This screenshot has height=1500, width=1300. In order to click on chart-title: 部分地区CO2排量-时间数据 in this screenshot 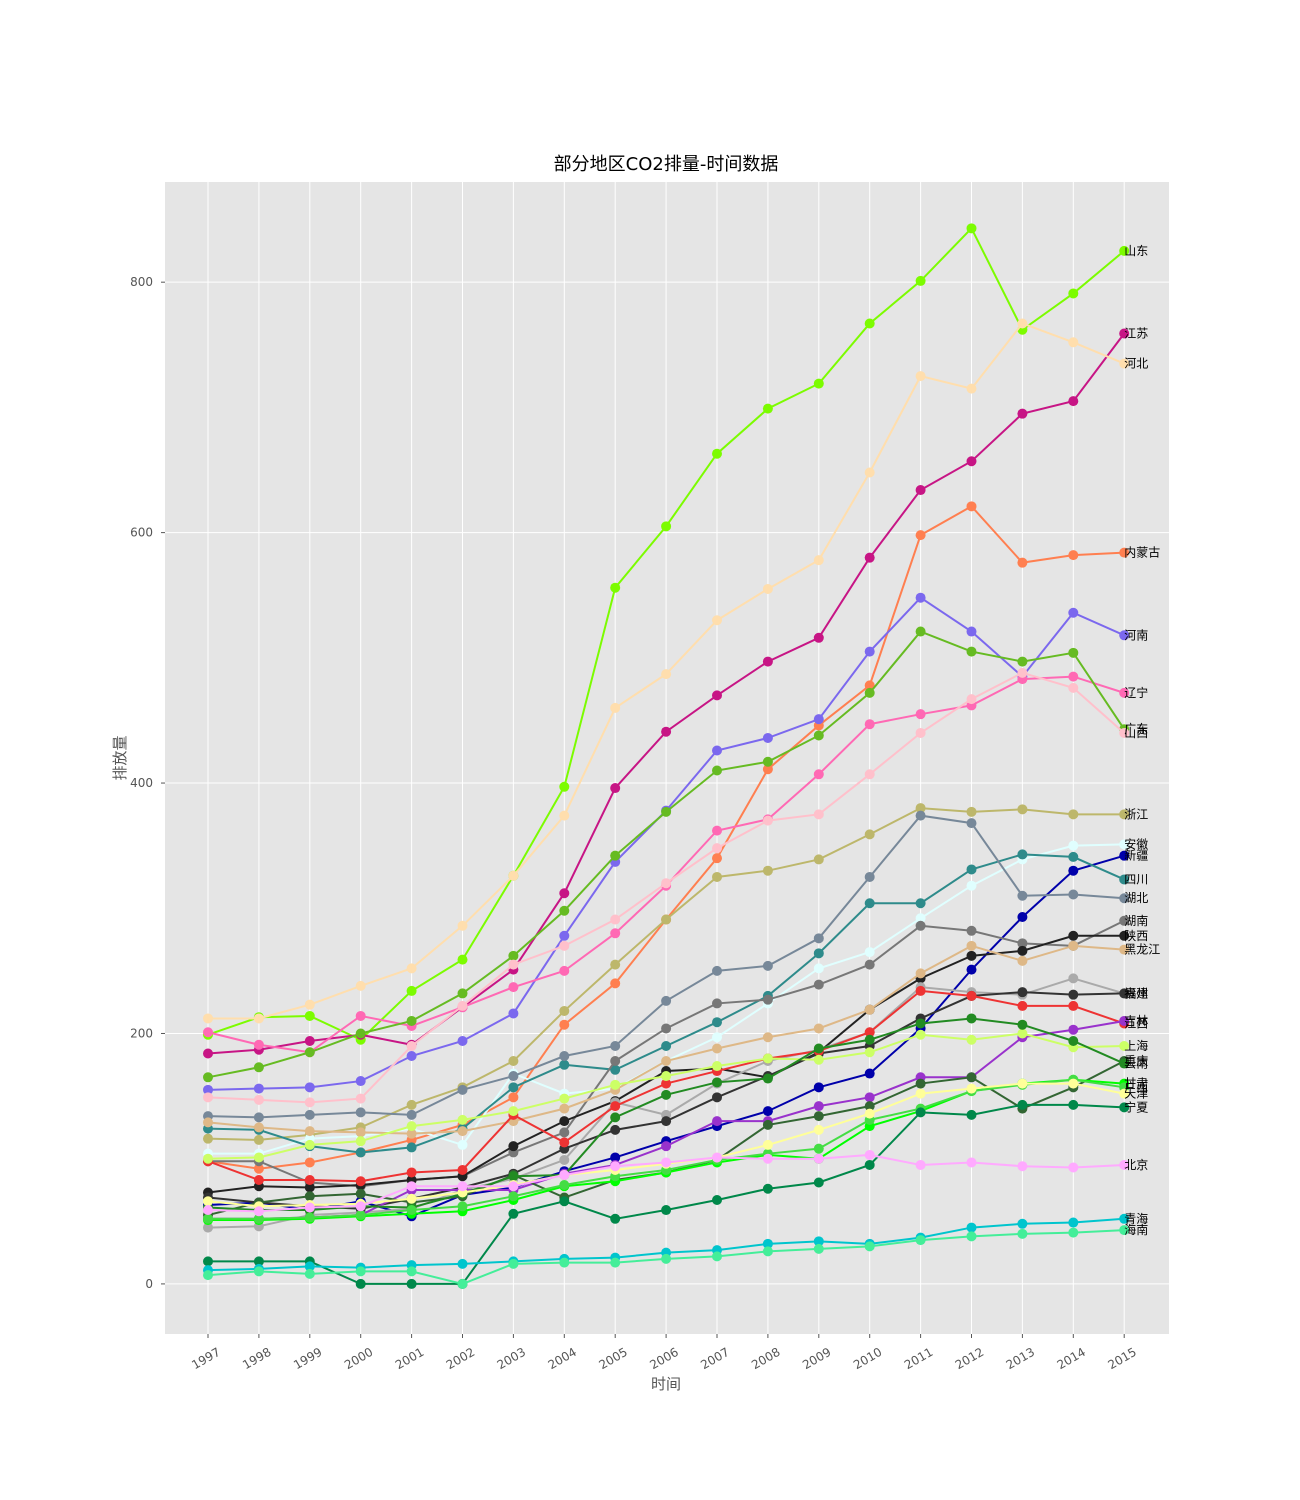, I will do `click(666, 164)`.